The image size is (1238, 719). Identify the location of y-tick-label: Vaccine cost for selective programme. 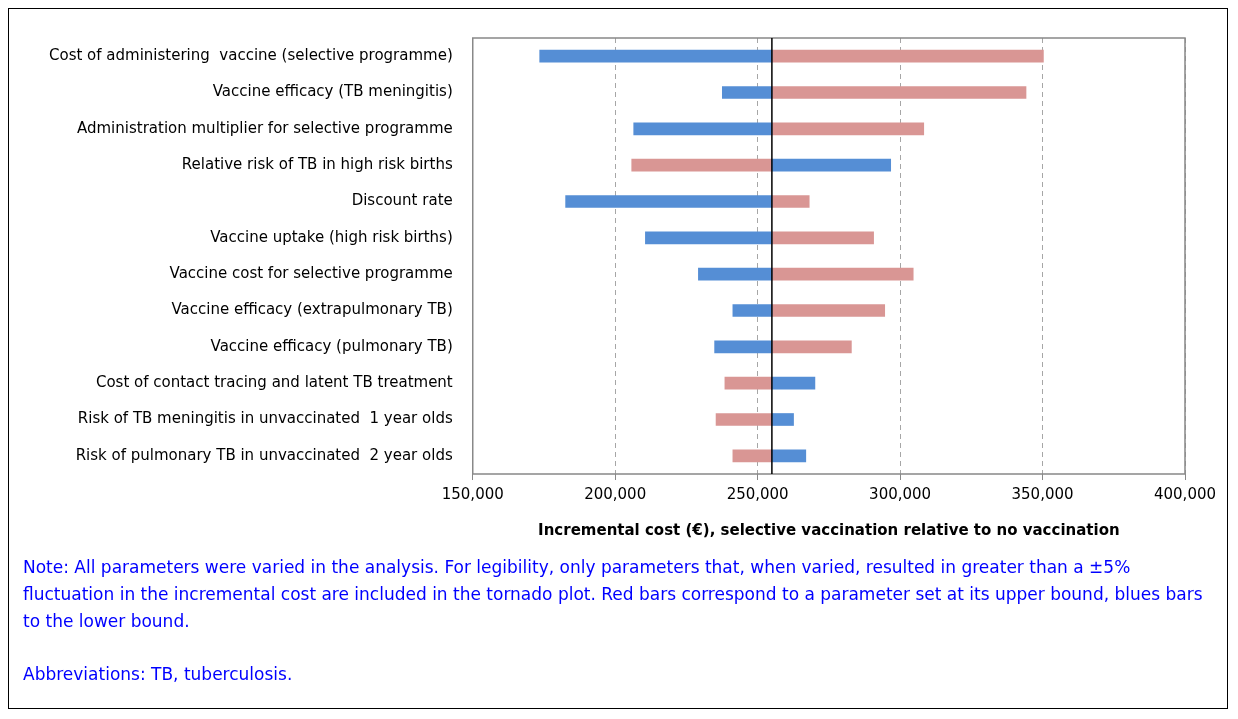
(311, 273).